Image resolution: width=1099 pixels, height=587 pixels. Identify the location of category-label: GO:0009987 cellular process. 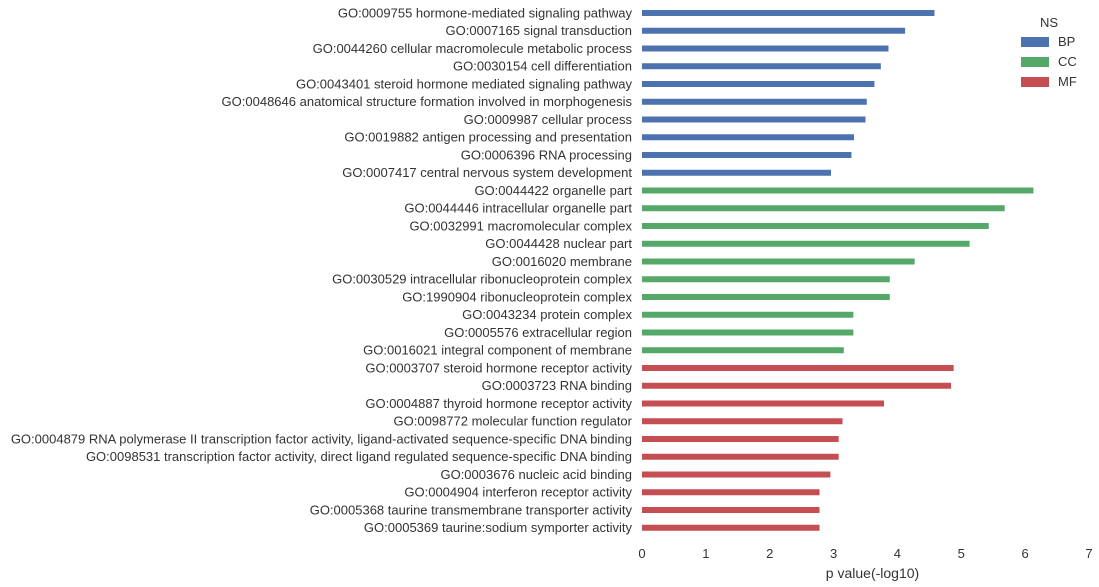
(548, 119).